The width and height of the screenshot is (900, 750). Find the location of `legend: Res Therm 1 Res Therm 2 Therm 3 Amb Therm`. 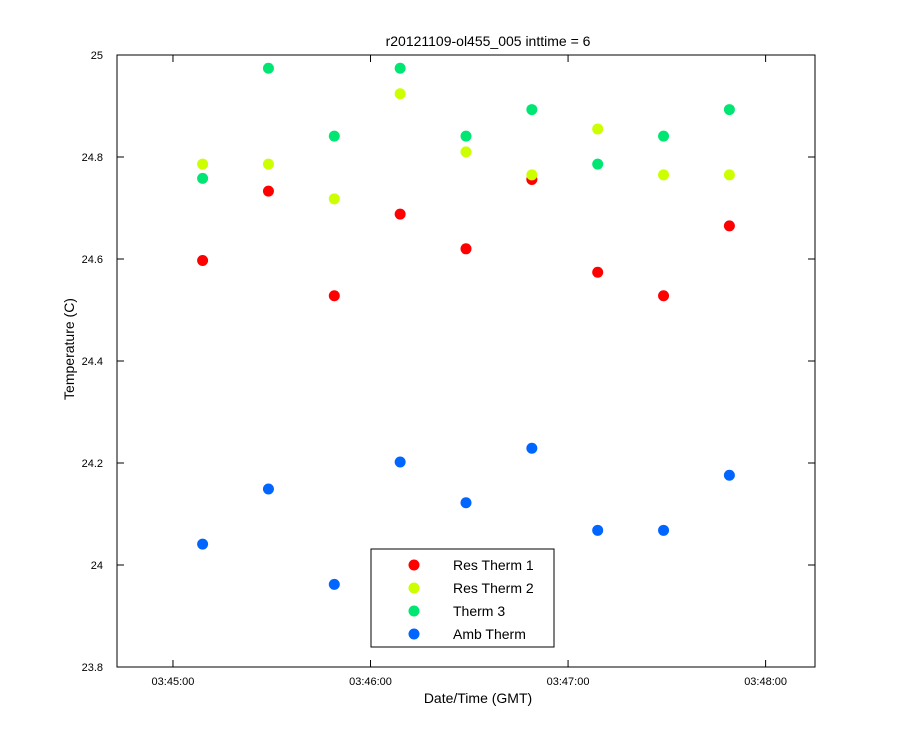

legend: Res Therm 1 Res Therm 2 Therm 3 Amb Therm is located at coordinates (462, 598).